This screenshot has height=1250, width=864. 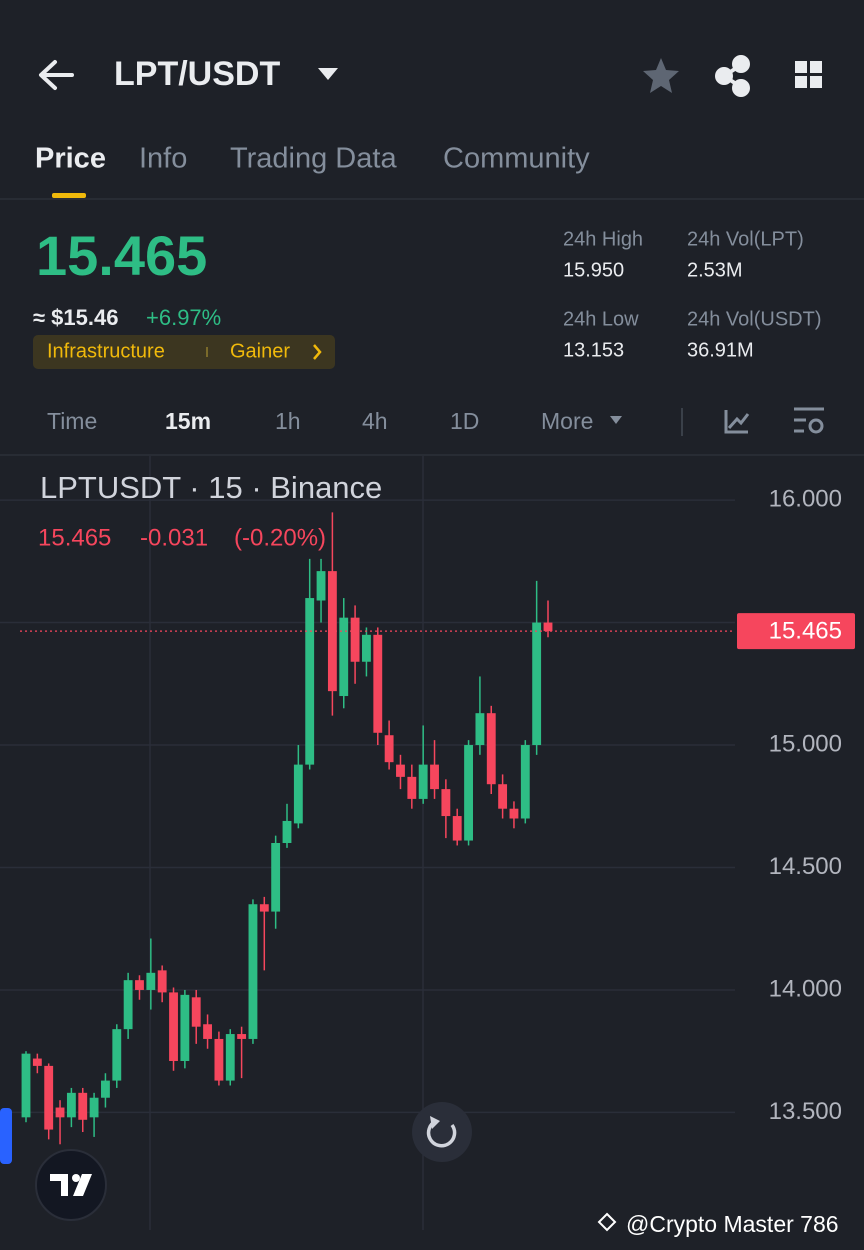 What do you see at coordinates (183, 317) in the screenshot?
I see `change-pct: +6.97%` at bounding box center [183, 317].